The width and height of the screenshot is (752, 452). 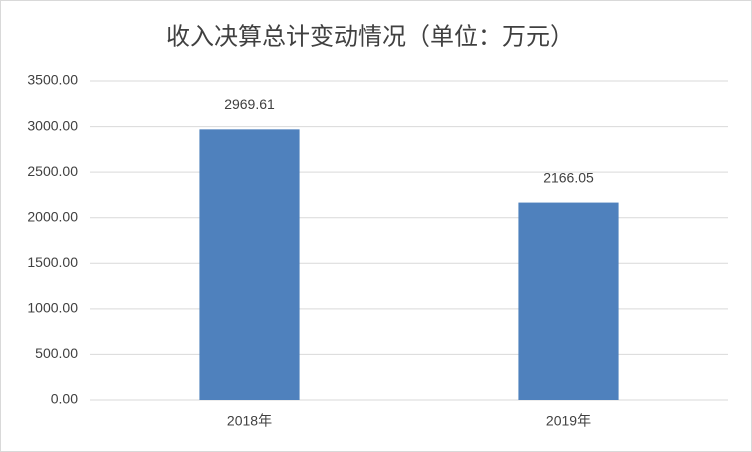 I want to click on y-tick-label: 1000.00, so click(x=52, y=308).